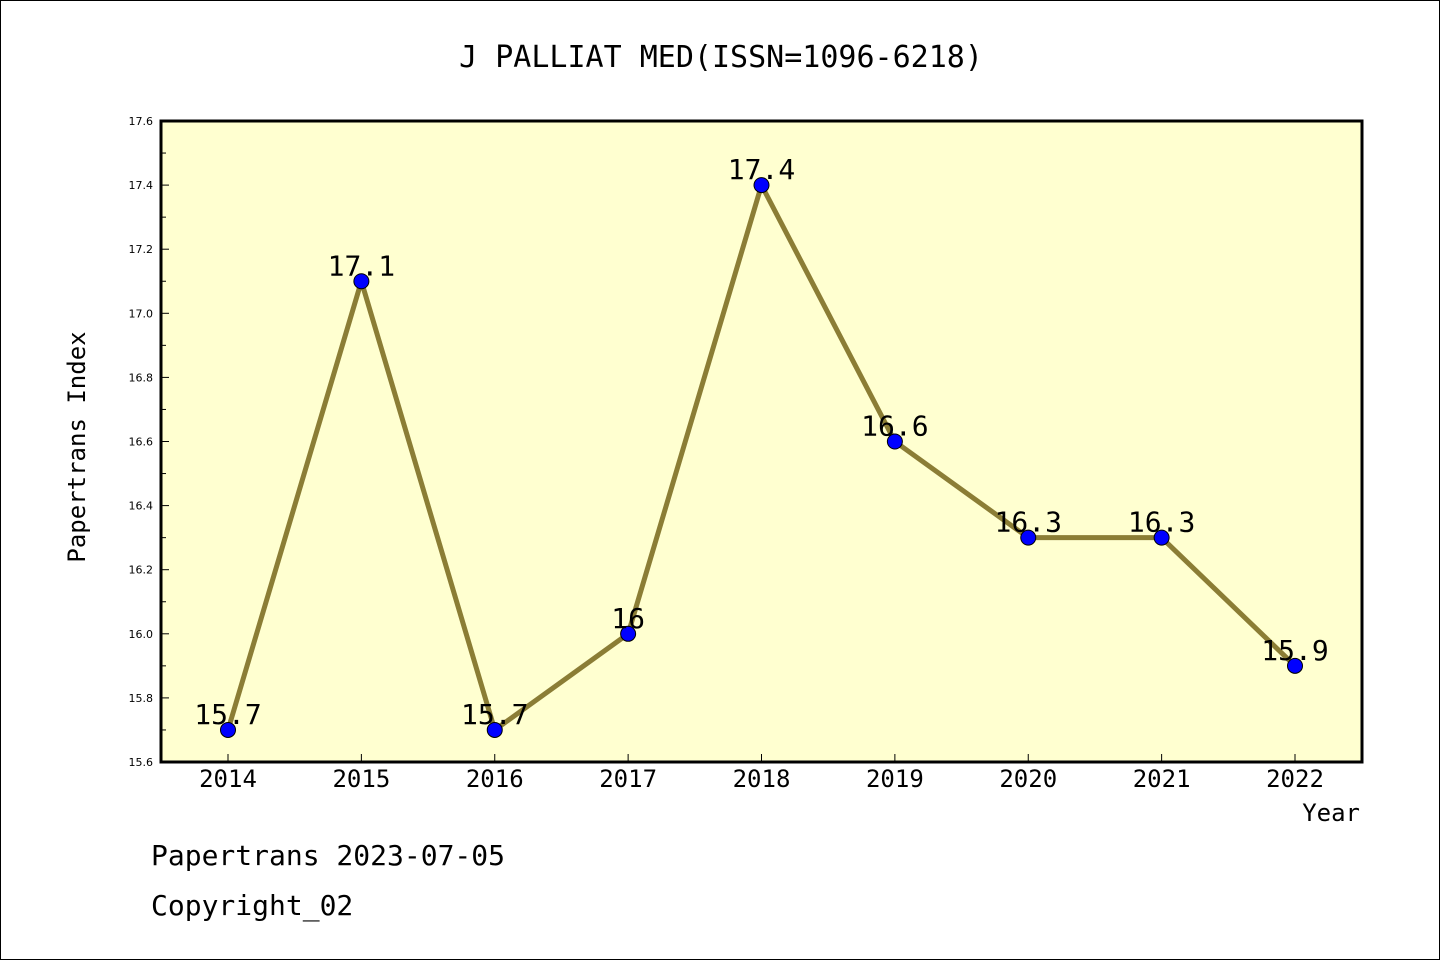 This screenshot has width=1440, height=964. I want to click on y-tick-label: 17.2, so click(141, 249).